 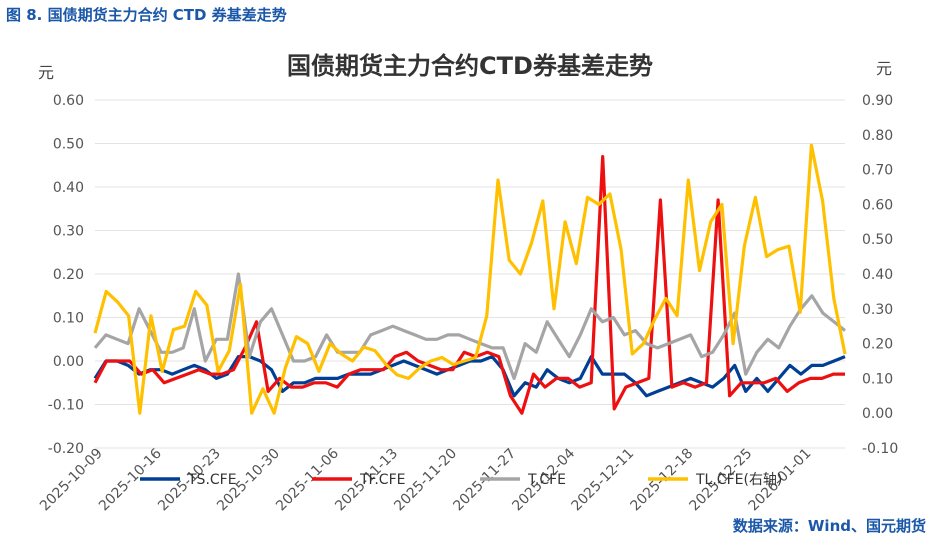 What do you see at coordinates (68, 232) in the screenshot?
I see `left-y-tick-label: 0.30` at bounding box center [68, 232].